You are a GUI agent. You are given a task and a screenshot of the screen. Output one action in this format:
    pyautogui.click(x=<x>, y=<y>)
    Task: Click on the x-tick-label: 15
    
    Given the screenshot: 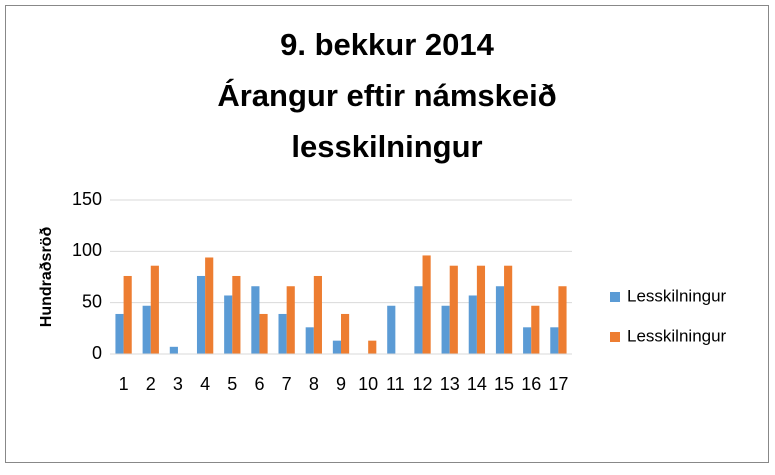 What is the action you would take?
    pyautogui.click(x=504, y=384)
    